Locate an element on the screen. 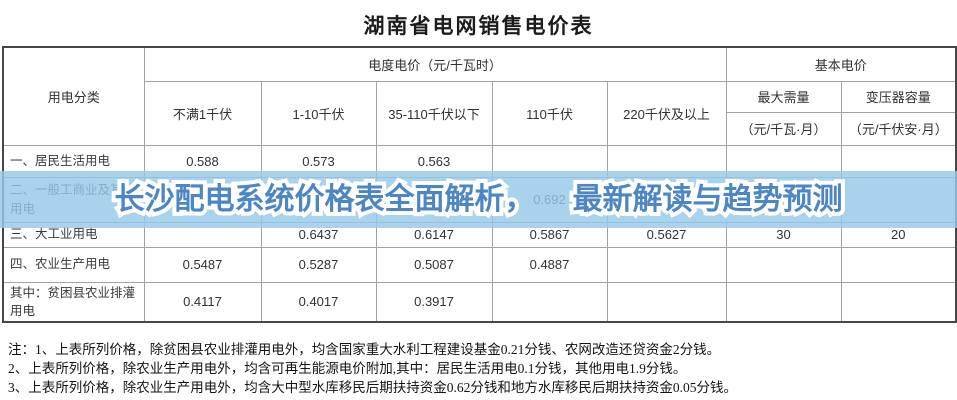  header-voltage-110kv: 110千伏 is located at coordinates (549, 113).